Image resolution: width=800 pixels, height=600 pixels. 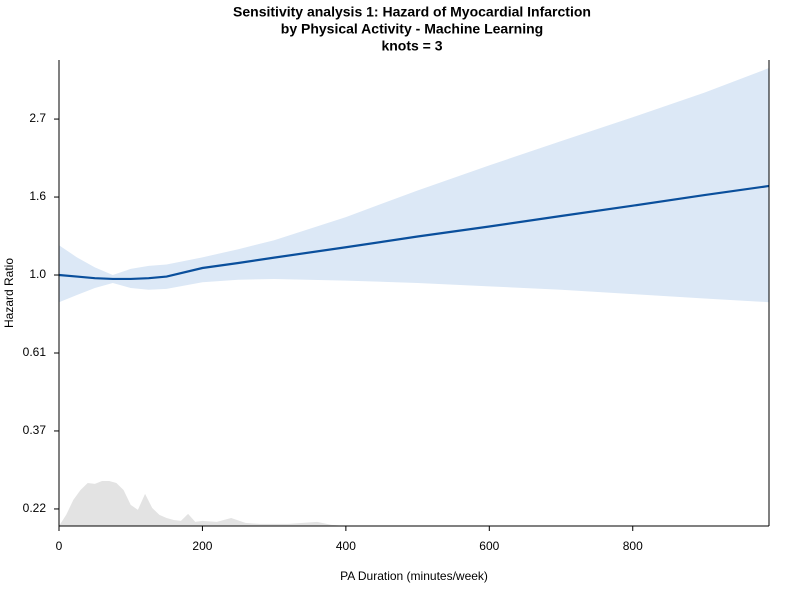 What do you see at coordinates (37, 196) in the screenshot?
I see `y-tick-label: 1.6` at bounding box center [37, 196].